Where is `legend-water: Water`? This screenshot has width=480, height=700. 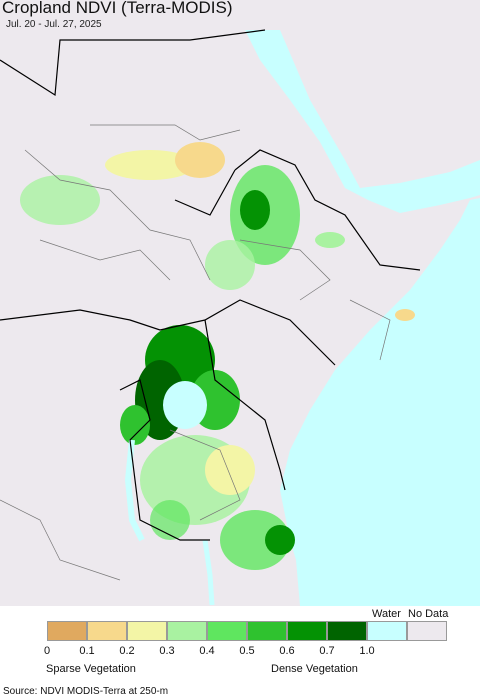 legend-water: Water is located at coordinates (386, 614).